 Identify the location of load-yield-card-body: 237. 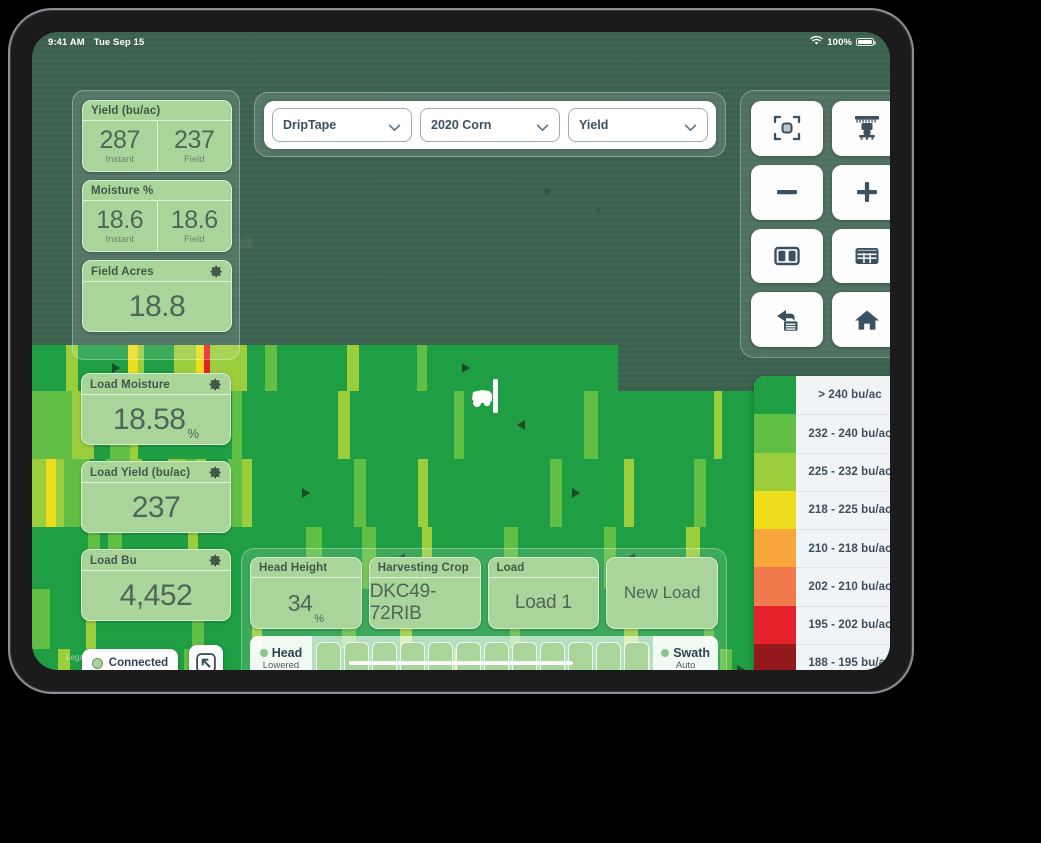
(156, 507).